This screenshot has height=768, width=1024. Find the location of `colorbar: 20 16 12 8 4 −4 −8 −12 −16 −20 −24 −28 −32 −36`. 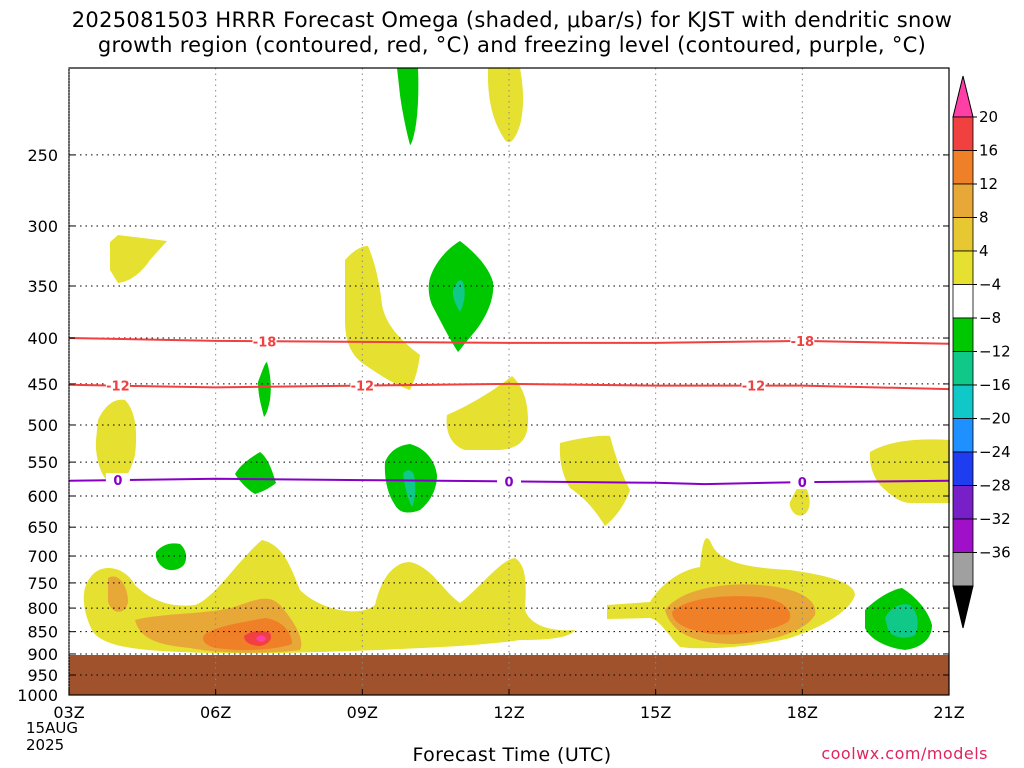

colorbar: 20 16 12 8 4 −4 −8 −12 −16 −20 −24 −28 −32 −36 is located at coordinates (981, 352).